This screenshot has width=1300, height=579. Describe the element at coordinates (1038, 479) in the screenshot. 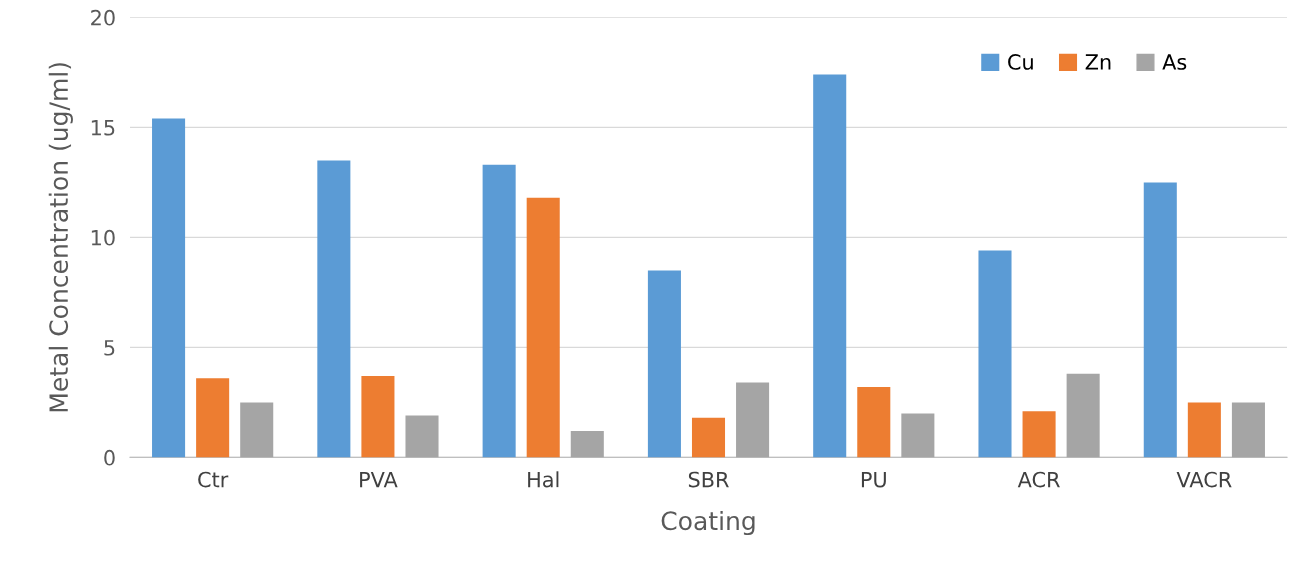

I see `x-tick-label: ACR` at that location.